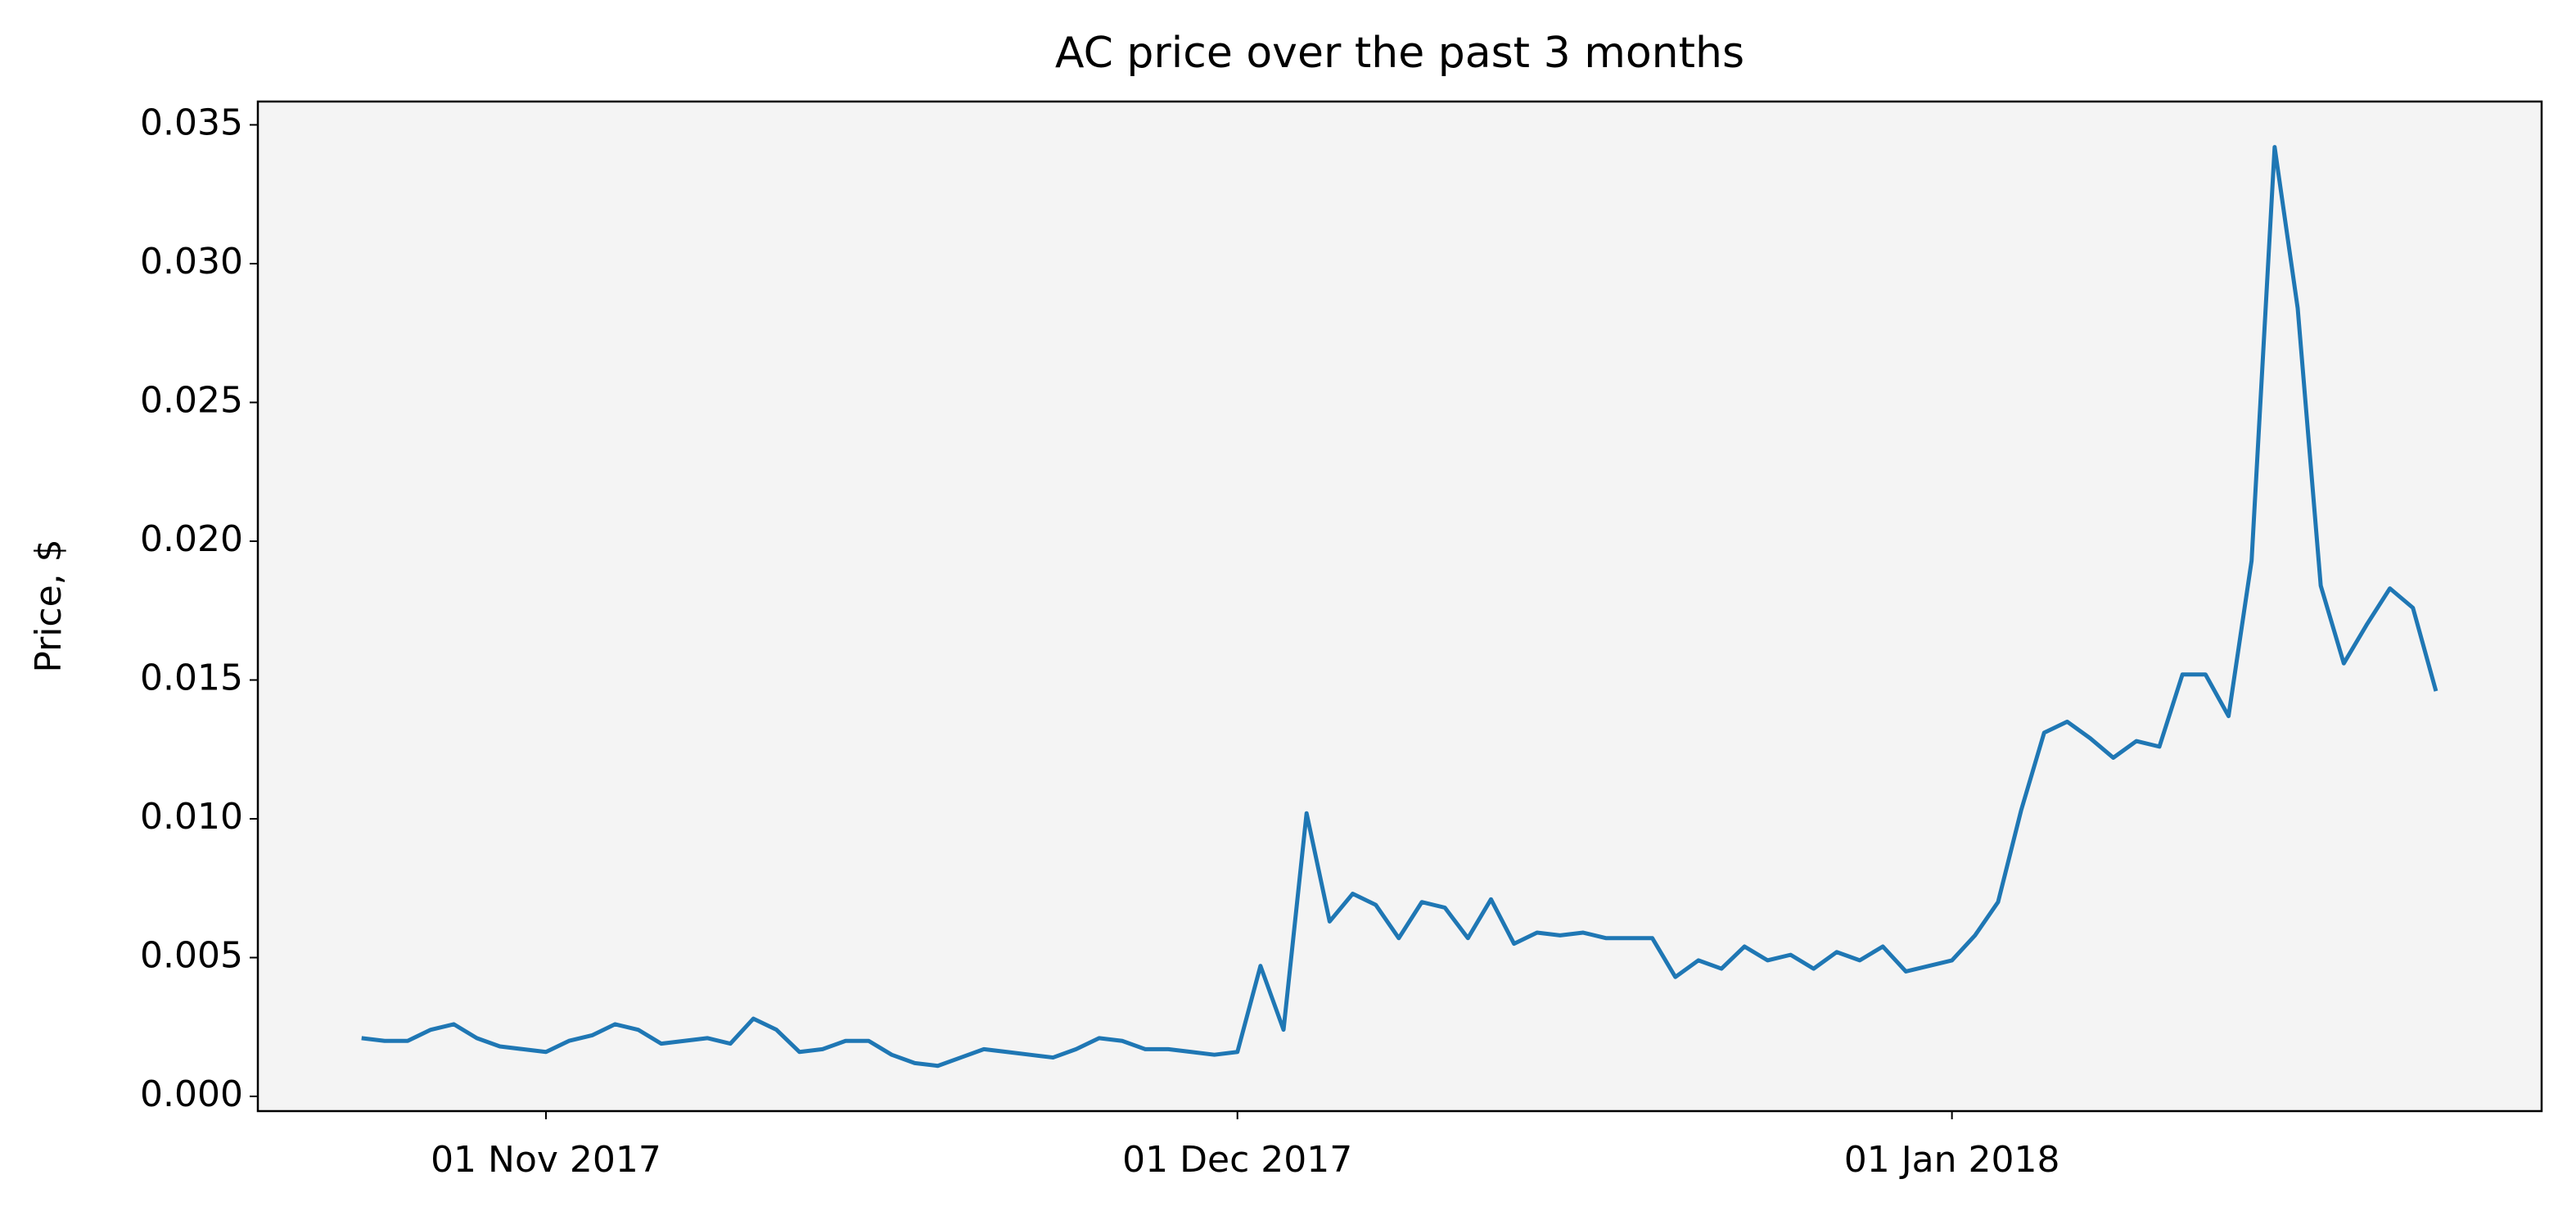  Describe the element at coordinates (1399, 53) in the screenshot. I see `chart-title: AC price over the past 3 months` at that location.